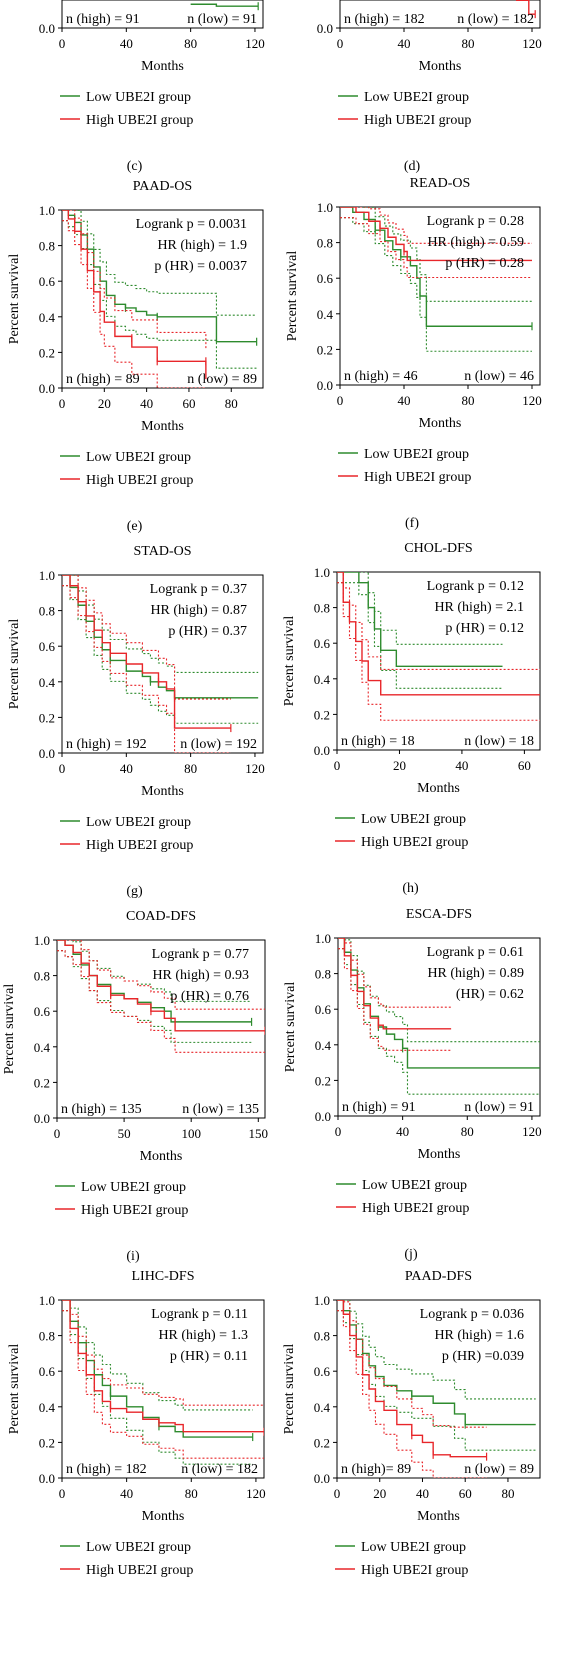 Image resolution: width=575 pixels, height=1667 pixels. Describe the element at coordinates (163, 551) in the screenshot. I see `chart-title: STAD-OS` at that location.